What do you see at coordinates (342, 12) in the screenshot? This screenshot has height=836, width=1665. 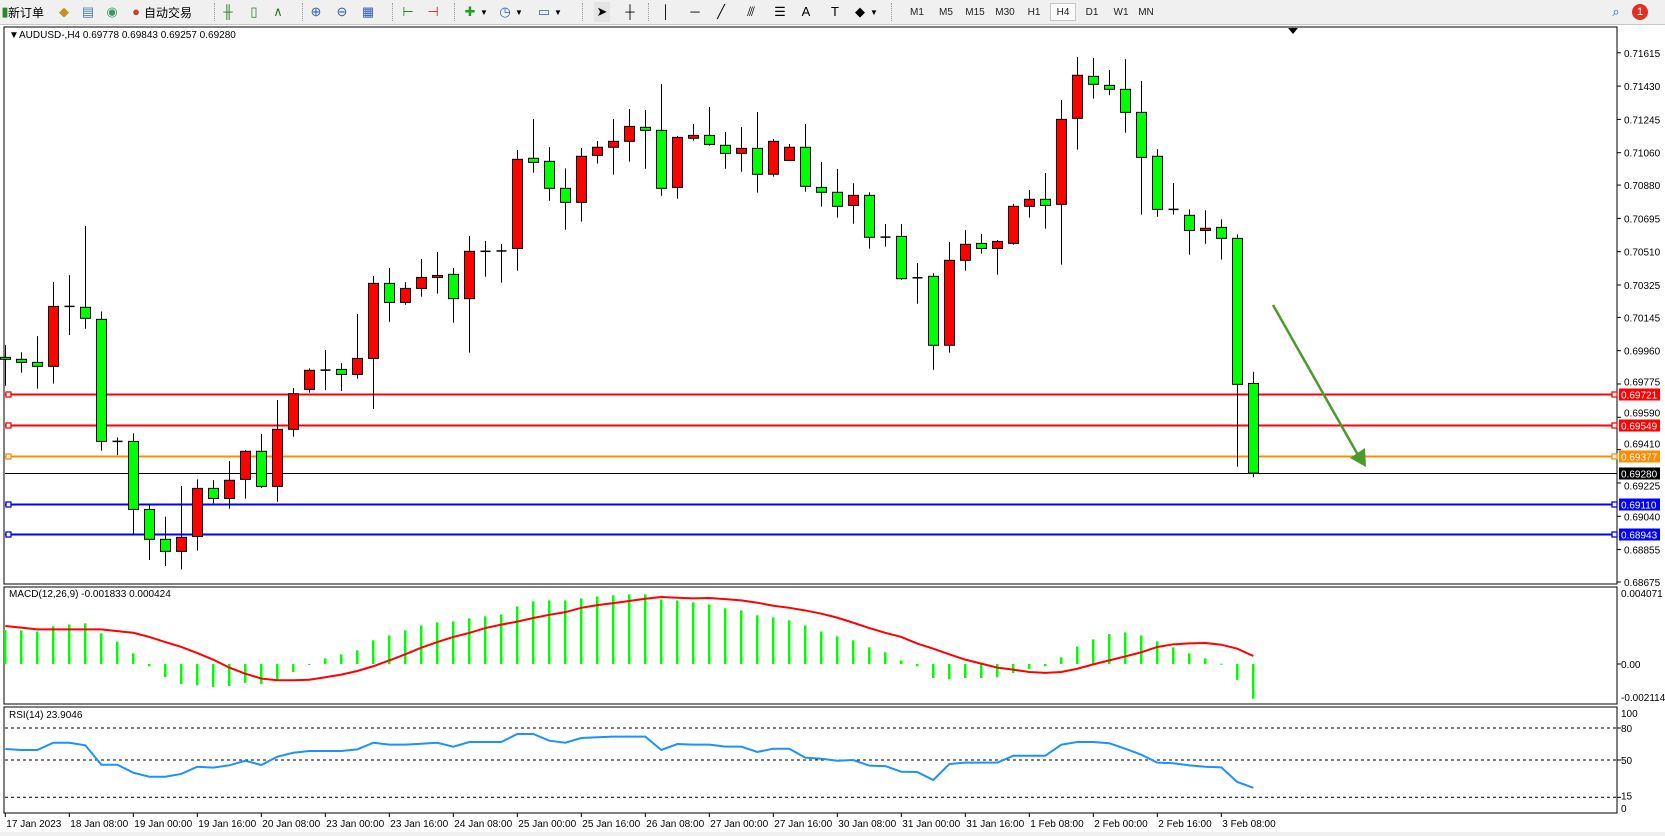 I see `zoom-out-button: ⊖` at bounding box center [342, 12].